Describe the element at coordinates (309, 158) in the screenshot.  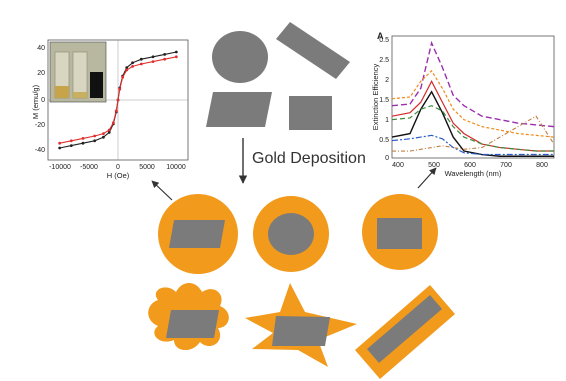
I see `gold-deposition-label: Gold Deposition` at that location.